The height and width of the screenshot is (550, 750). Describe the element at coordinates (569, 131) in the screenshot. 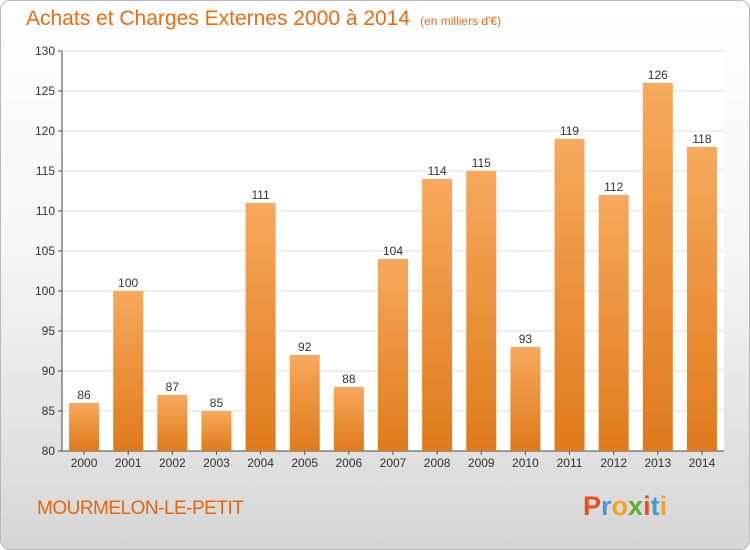

I see `bar-value-label: 119` at that location.